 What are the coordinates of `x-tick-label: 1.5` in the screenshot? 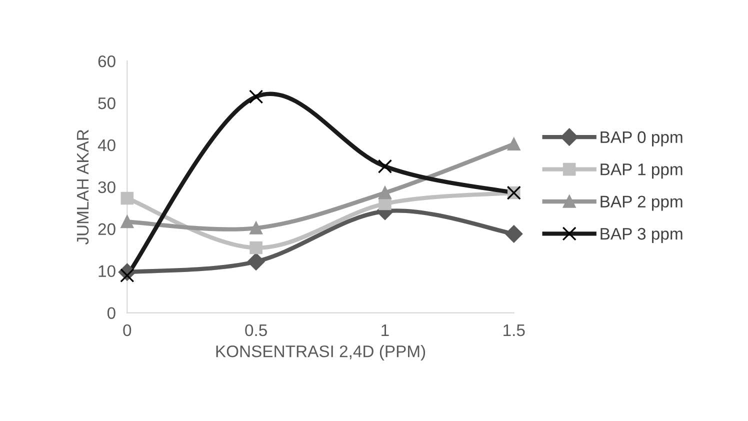 It's located at (514, 330).